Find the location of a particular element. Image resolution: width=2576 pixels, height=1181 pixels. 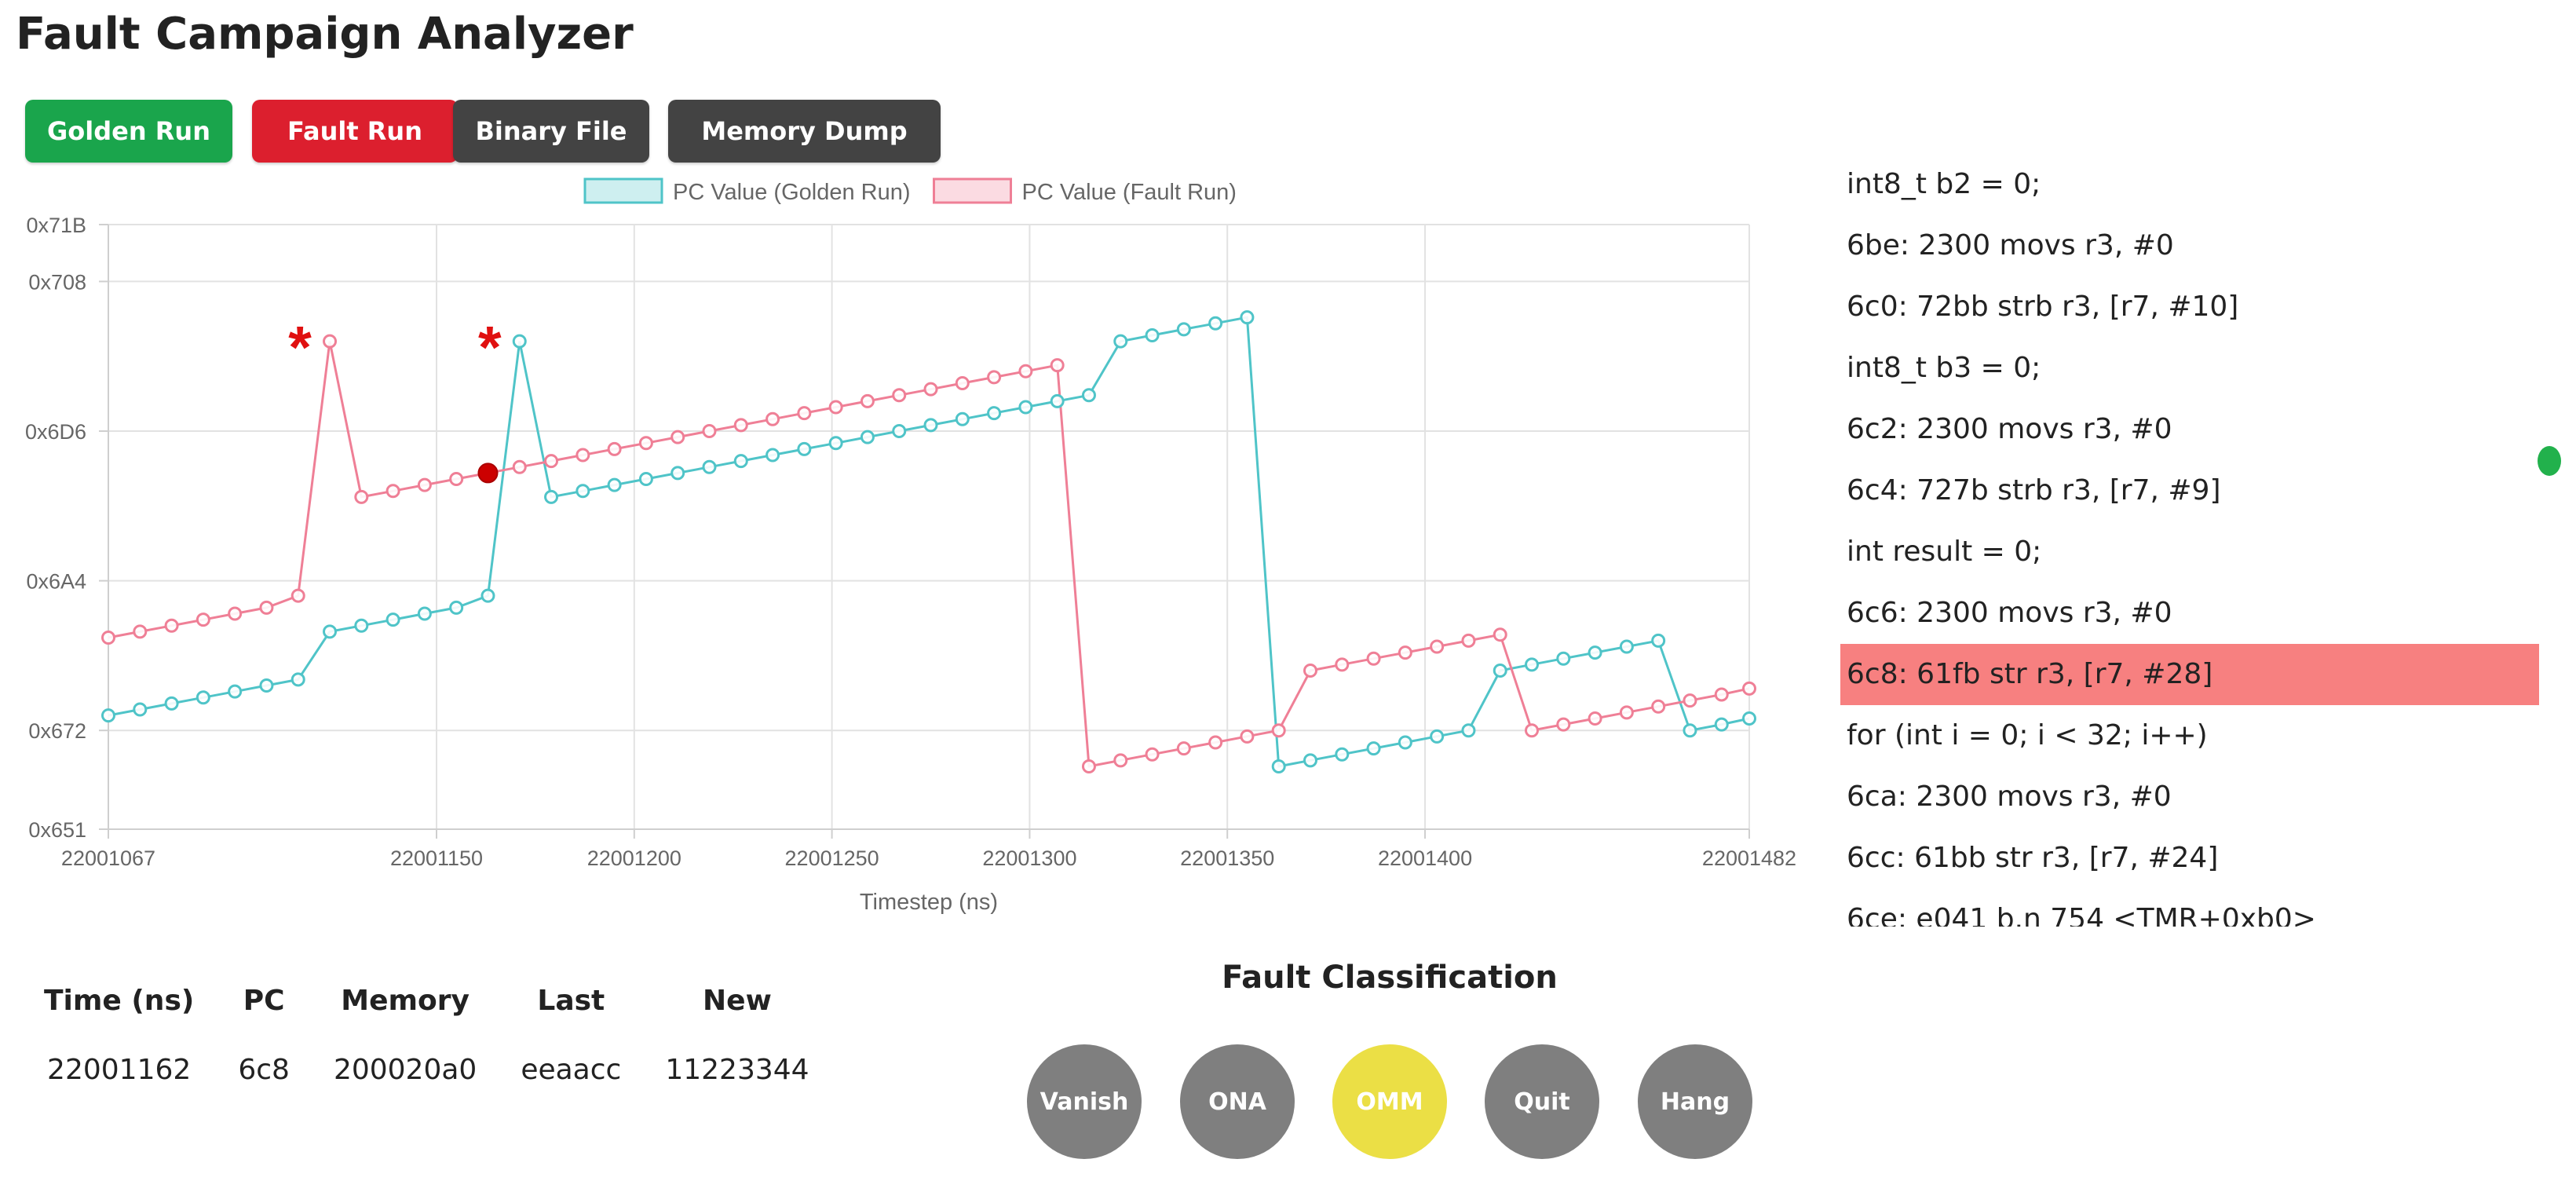

classification-quit-button: Quit is located at coordinates (1542, 1101).